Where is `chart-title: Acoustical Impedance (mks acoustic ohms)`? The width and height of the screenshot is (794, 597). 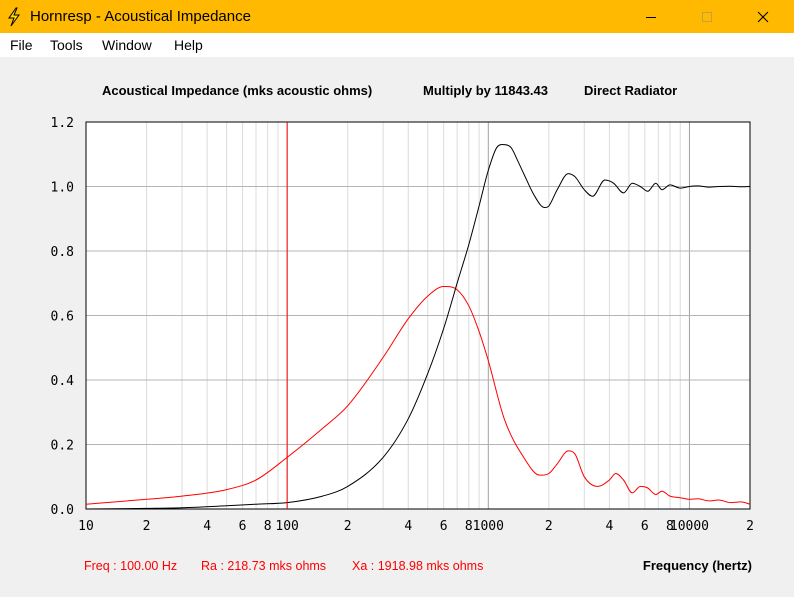
chart-title: Acoustical Impedance (mks acoustic ohms) is located at coordinates (237, 90).